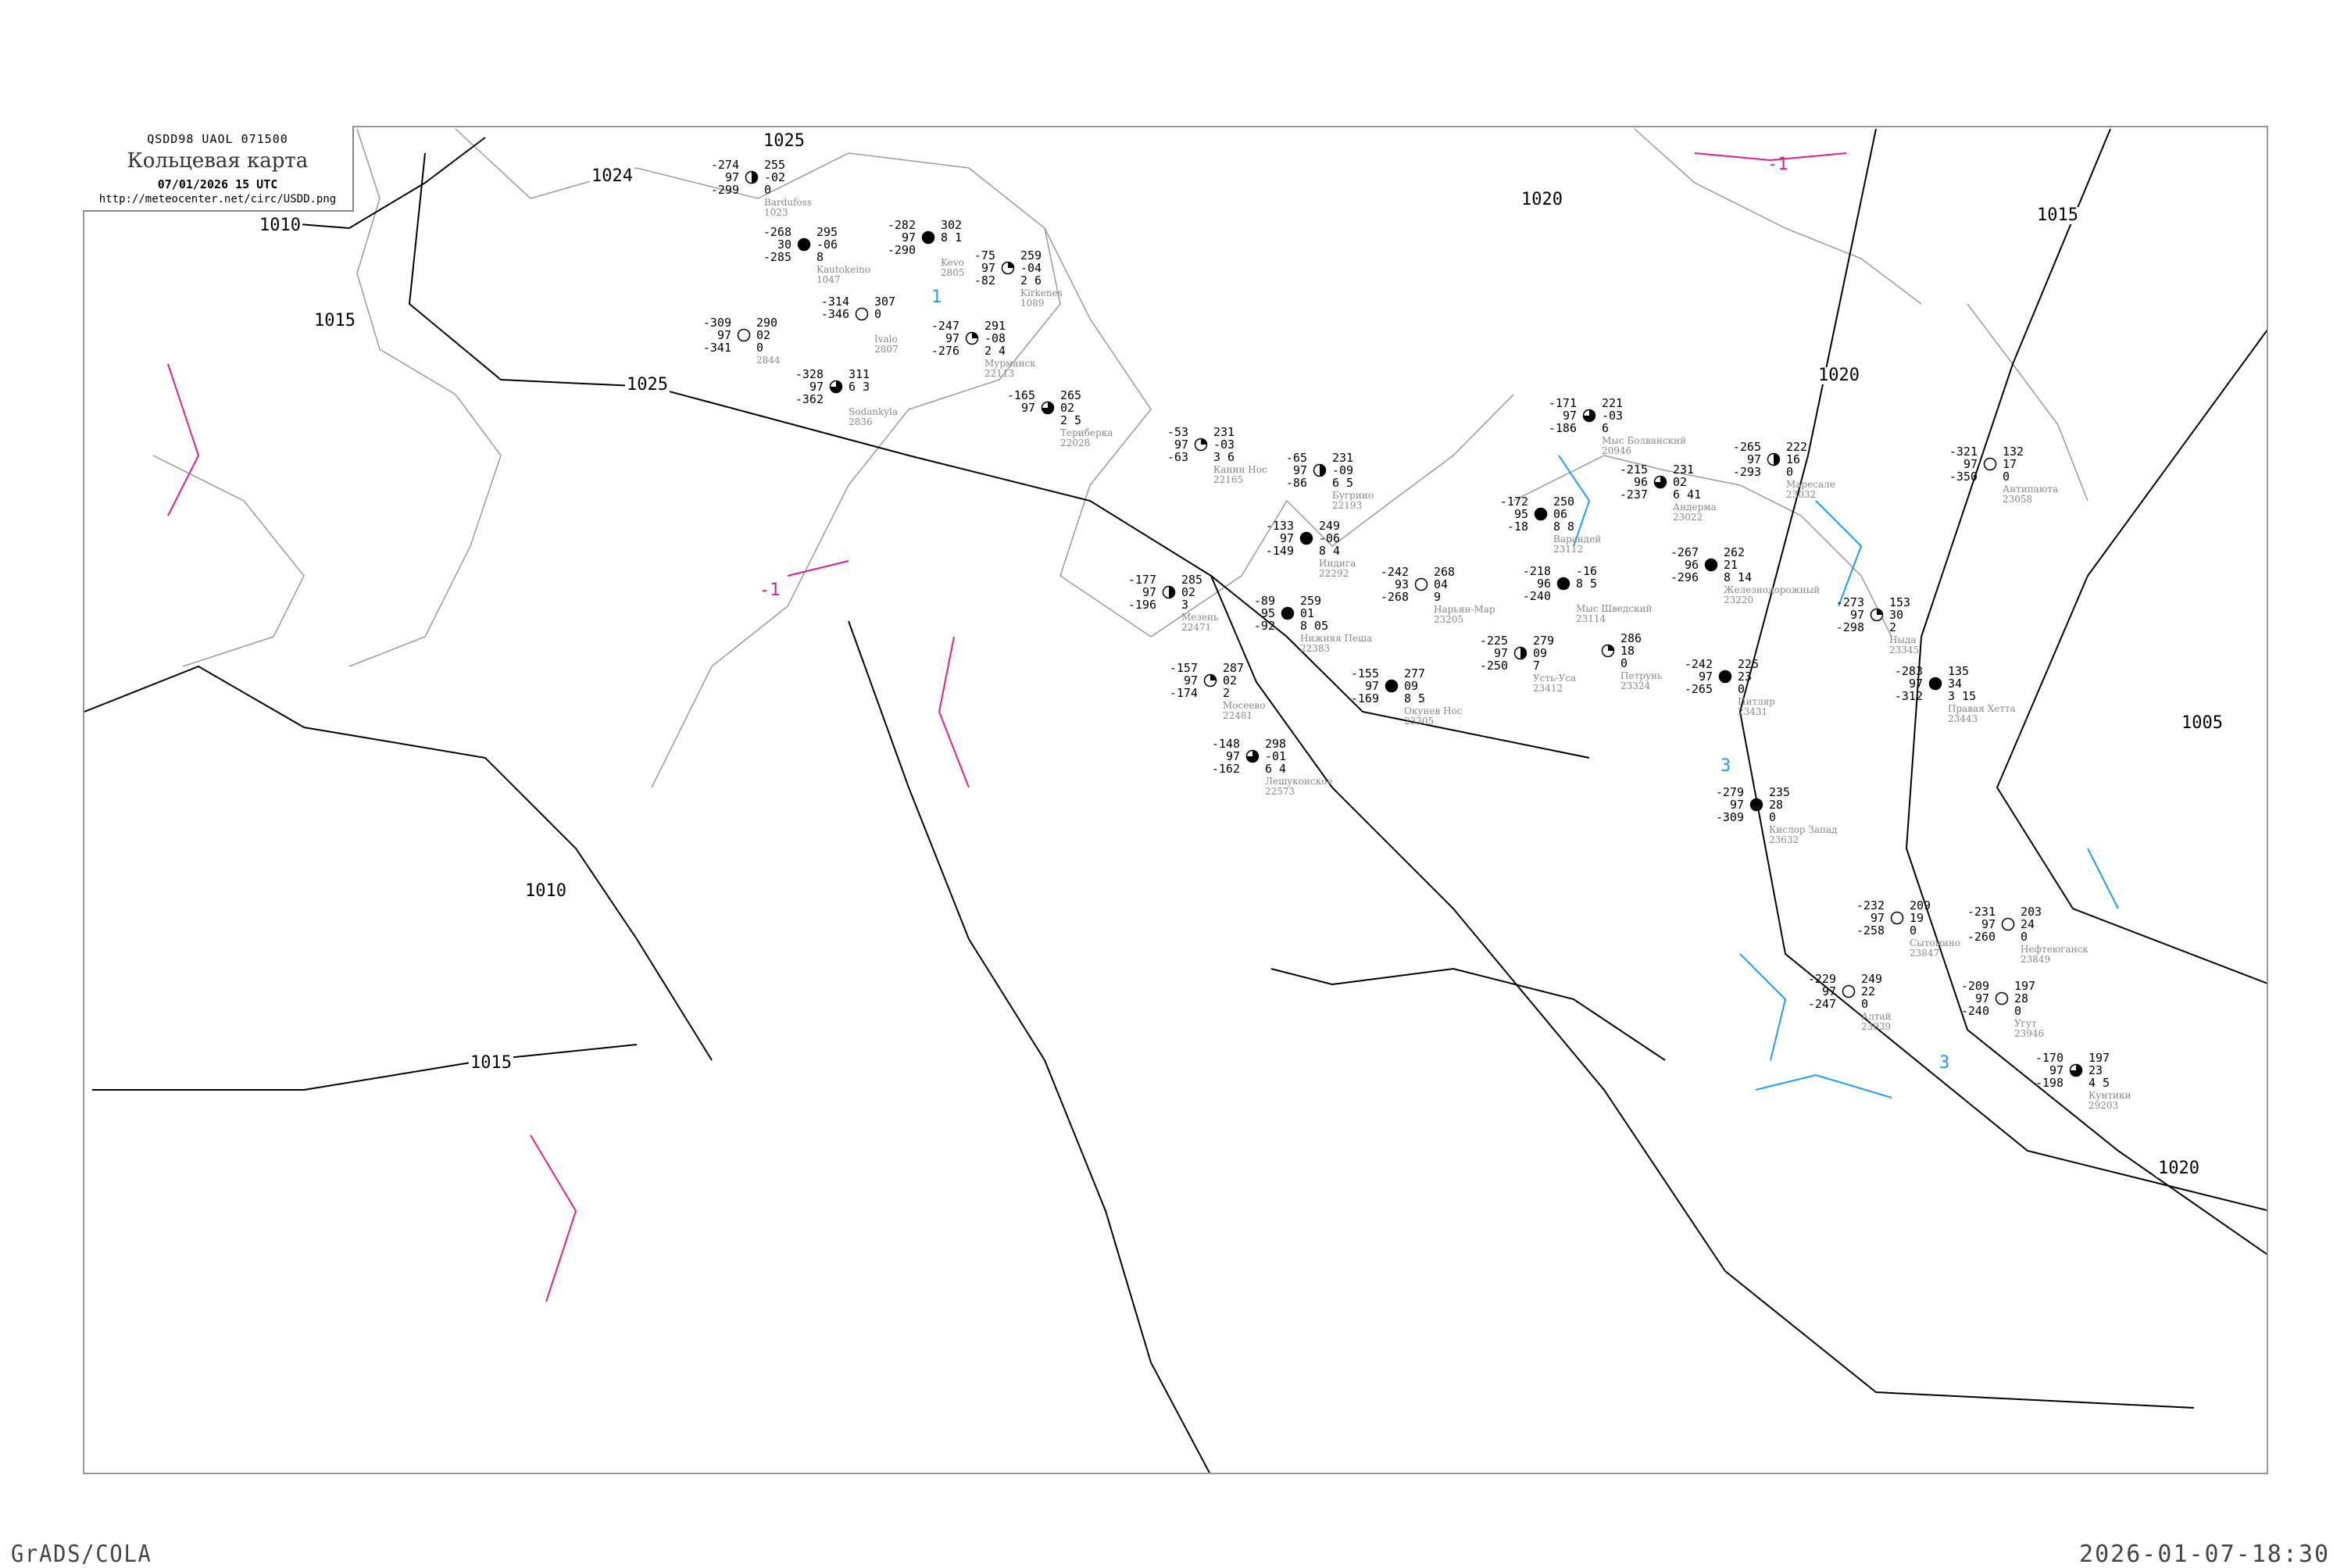 The height and width of the screenshot is (1568, 2344). I want to click on station-label: Нижняя Пеша 22383, so click(1336, 644).